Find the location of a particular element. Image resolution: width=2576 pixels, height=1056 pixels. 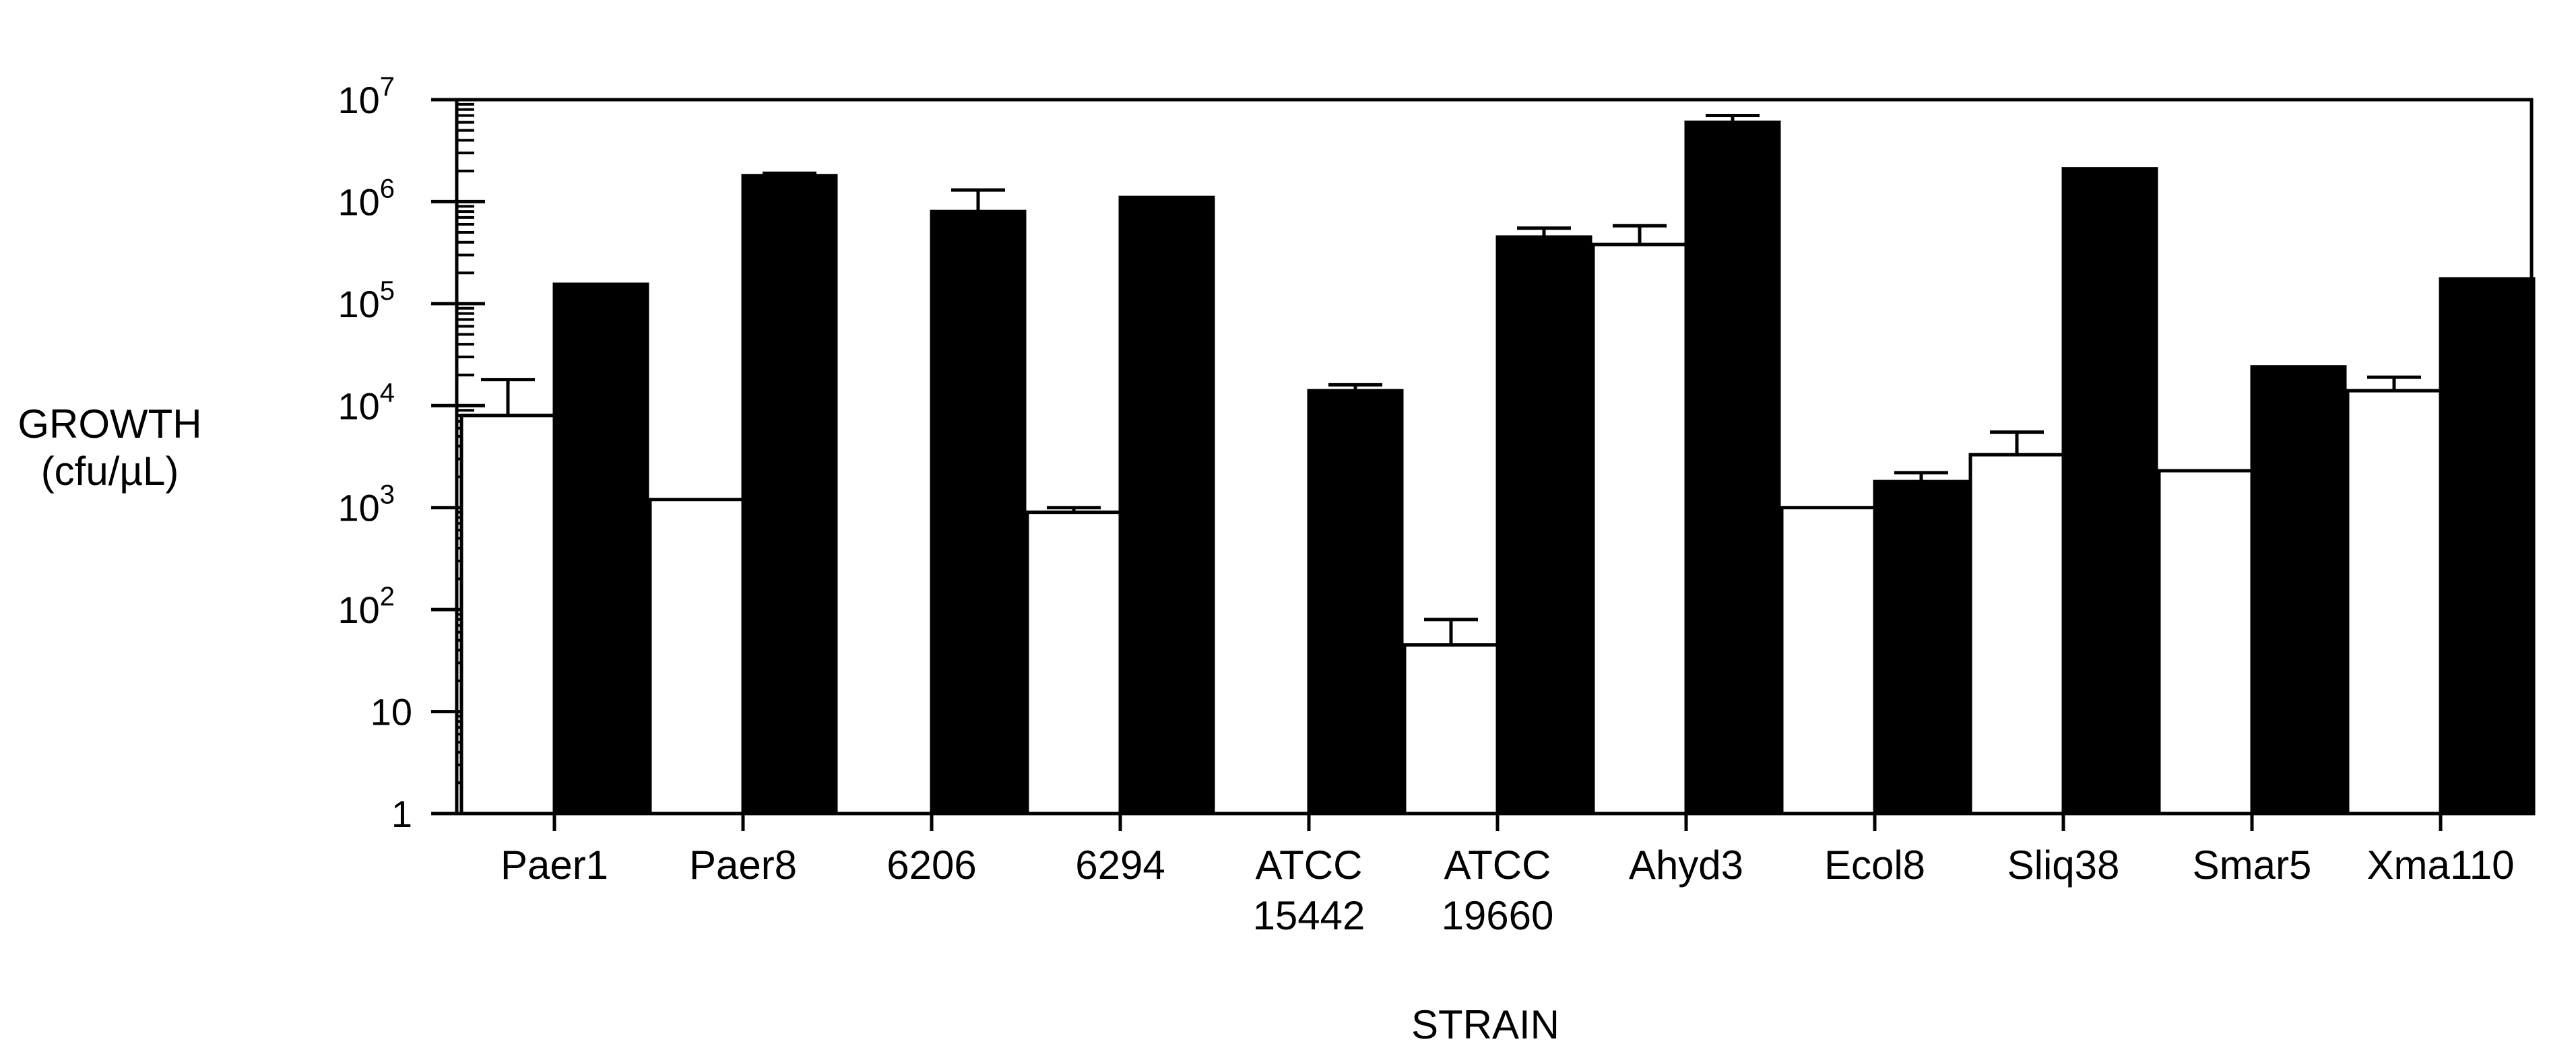

y-tick-label: 1 is located at coordinates (402, 814).